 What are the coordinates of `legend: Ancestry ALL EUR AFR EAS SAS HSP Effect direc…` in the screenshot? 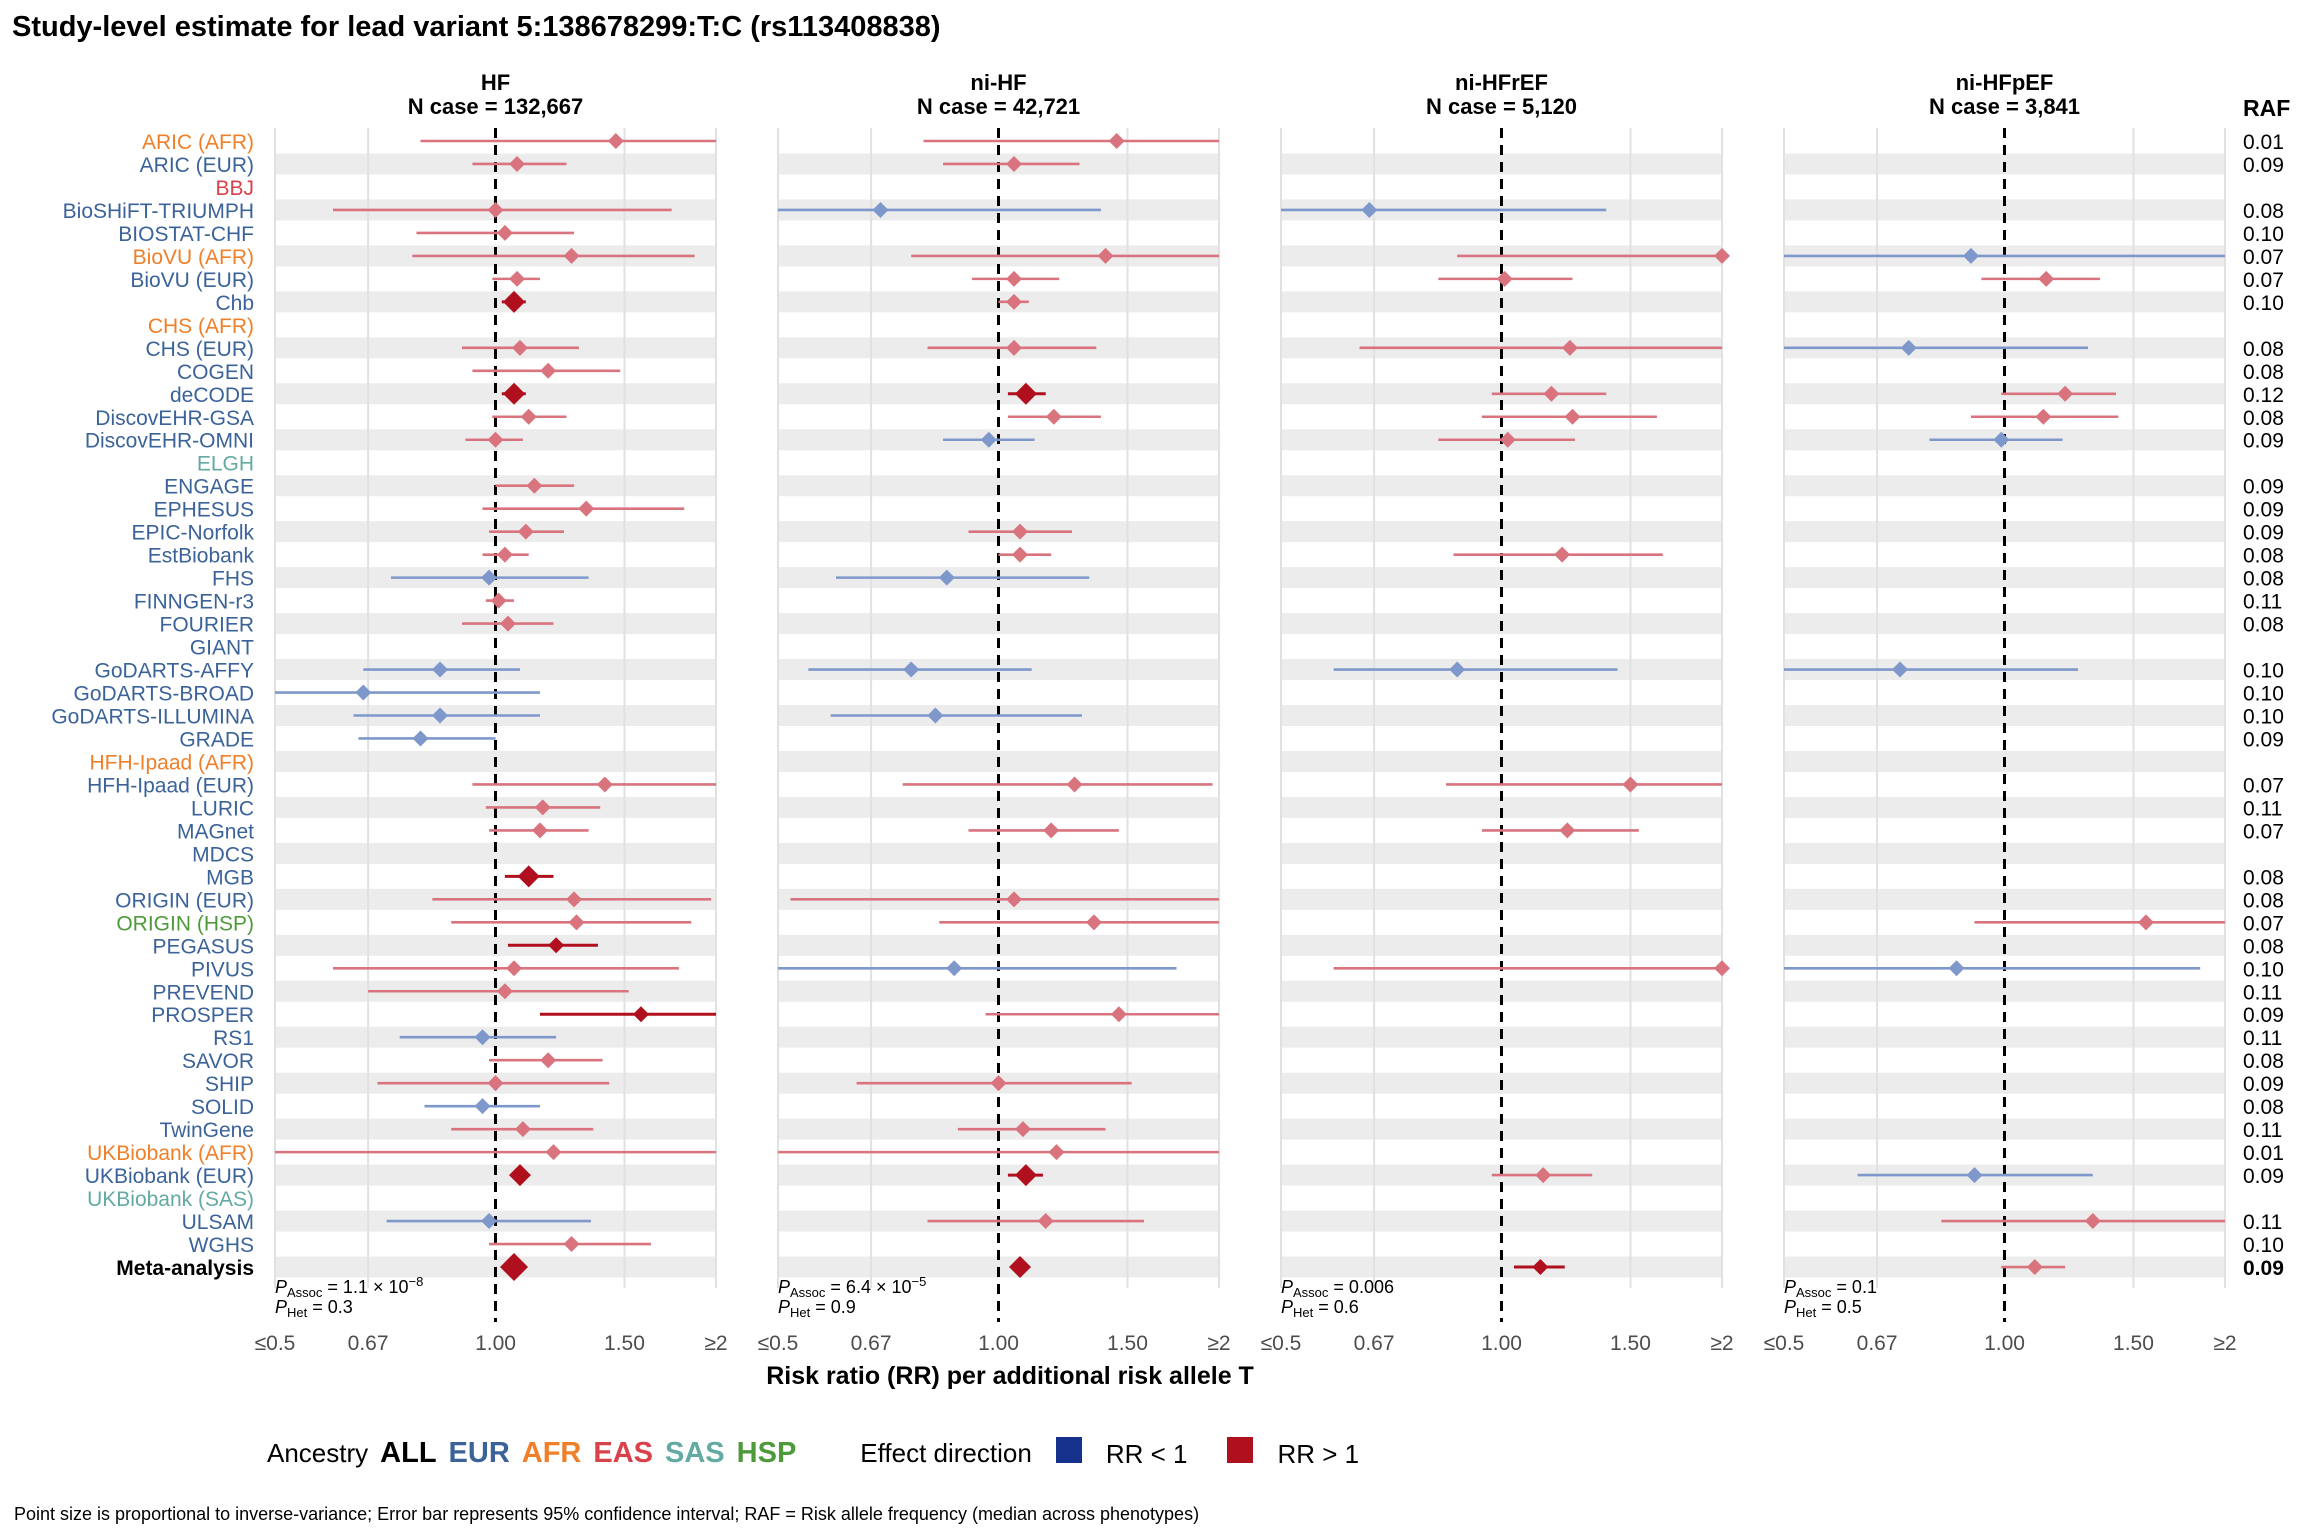 It's located at (833, 1453).